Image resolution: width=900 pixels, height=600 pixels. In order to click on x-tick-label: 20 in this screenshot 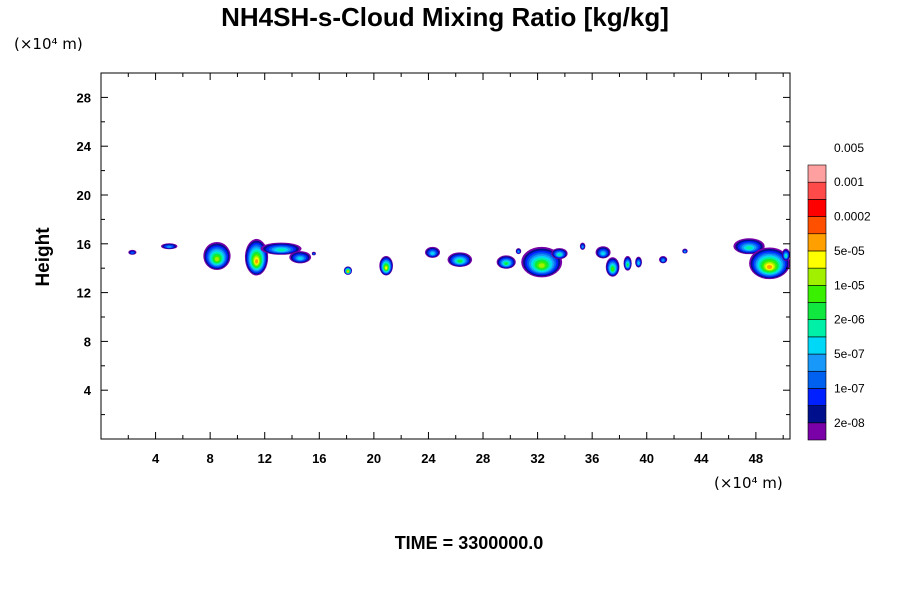, I will do `click(374, 458)`.